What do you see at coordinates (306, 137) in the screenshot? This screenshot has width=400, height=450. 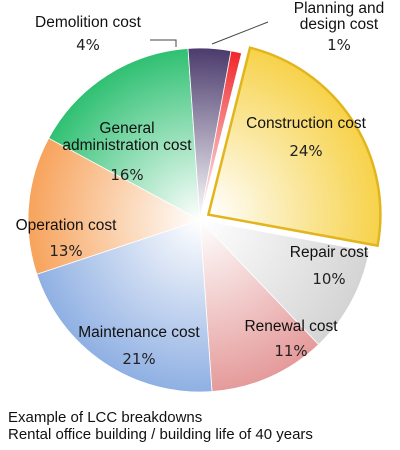 I see `slice-label-construction-cost: Construction cost 24%` at bounding box center [306, 137].